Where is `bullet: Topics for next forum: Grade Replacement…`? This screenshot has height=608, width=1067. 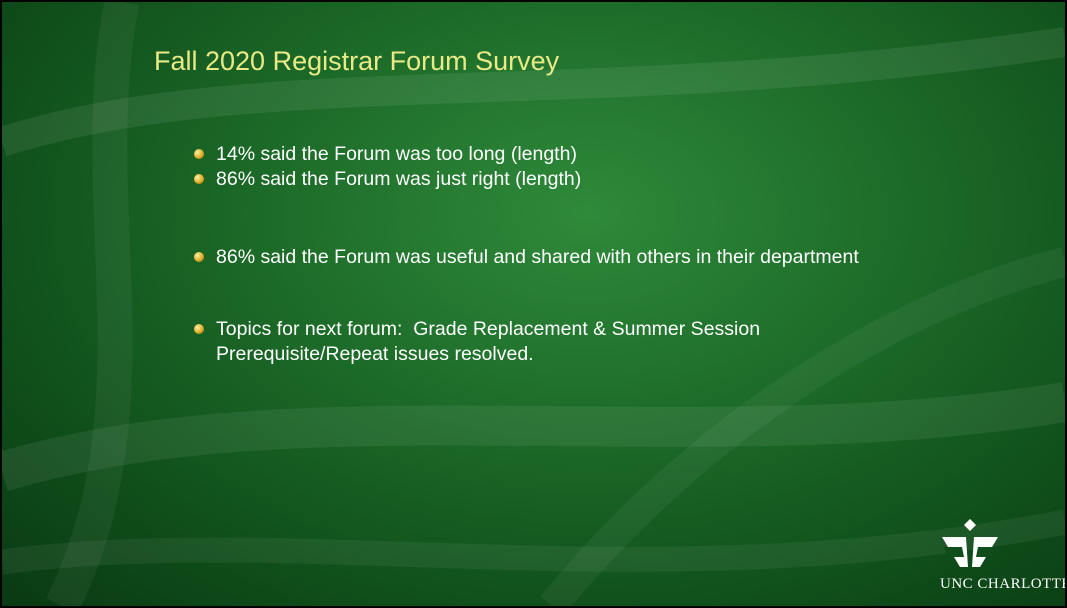
bullet: Topics for next forum: Grade Replacement… is located at coordinates (529, 342).